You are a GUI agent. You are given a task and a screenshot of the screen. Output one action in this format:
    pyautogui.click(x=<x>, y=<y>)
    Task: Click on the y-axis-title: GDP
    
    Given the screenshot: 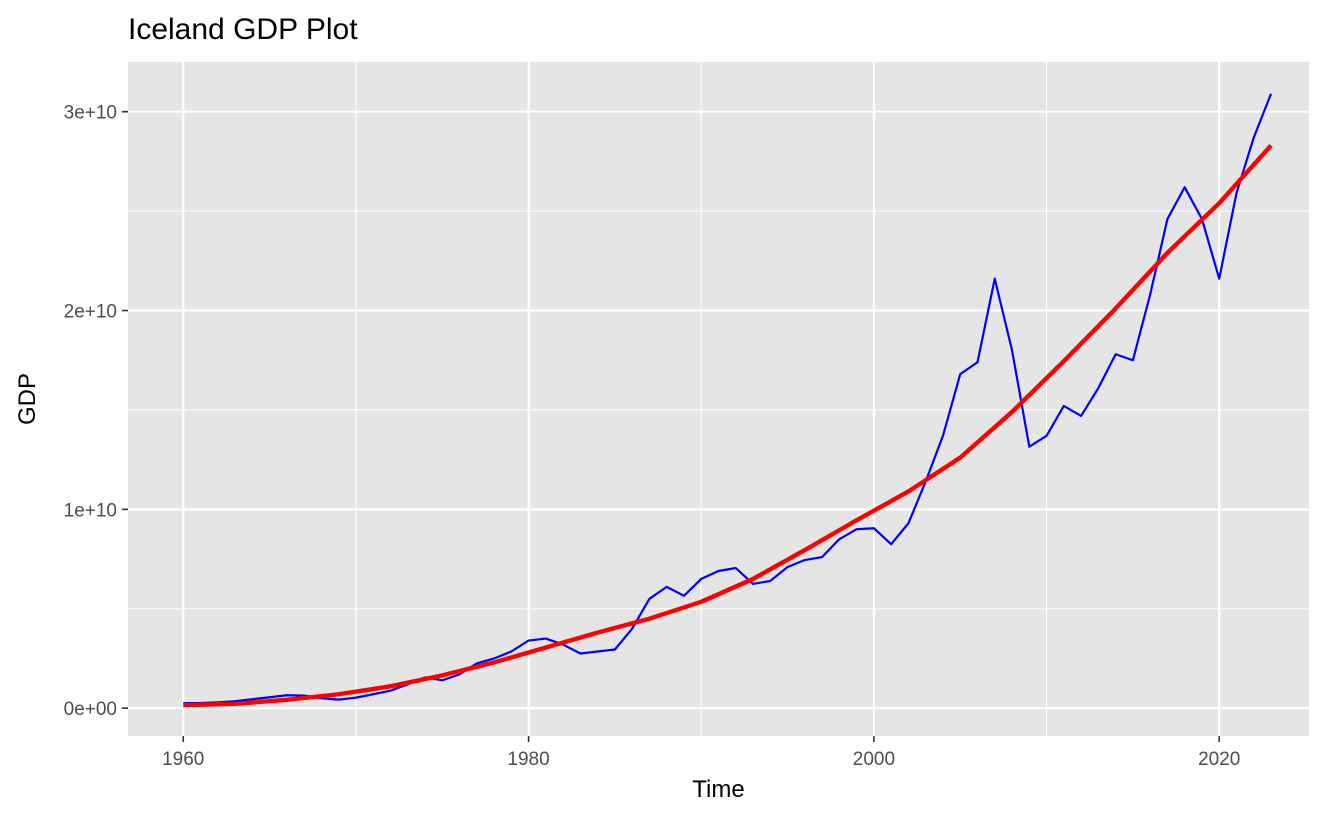 What is the action you would take?
    pyautogui.click(x=27, y=399)
    